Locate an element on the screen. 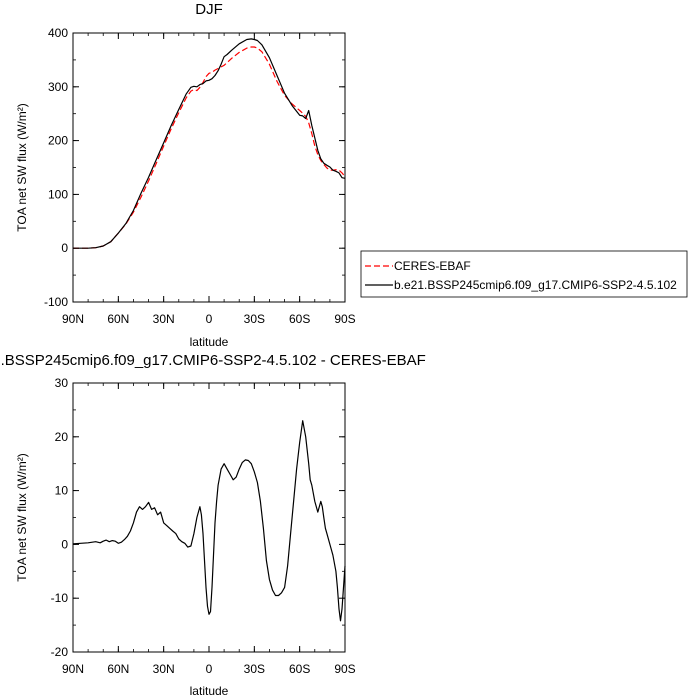 The image size is (700, 700). top-y-tick-labels: 400 300 200 100 0 -100 is located at coordinates (56, 167).